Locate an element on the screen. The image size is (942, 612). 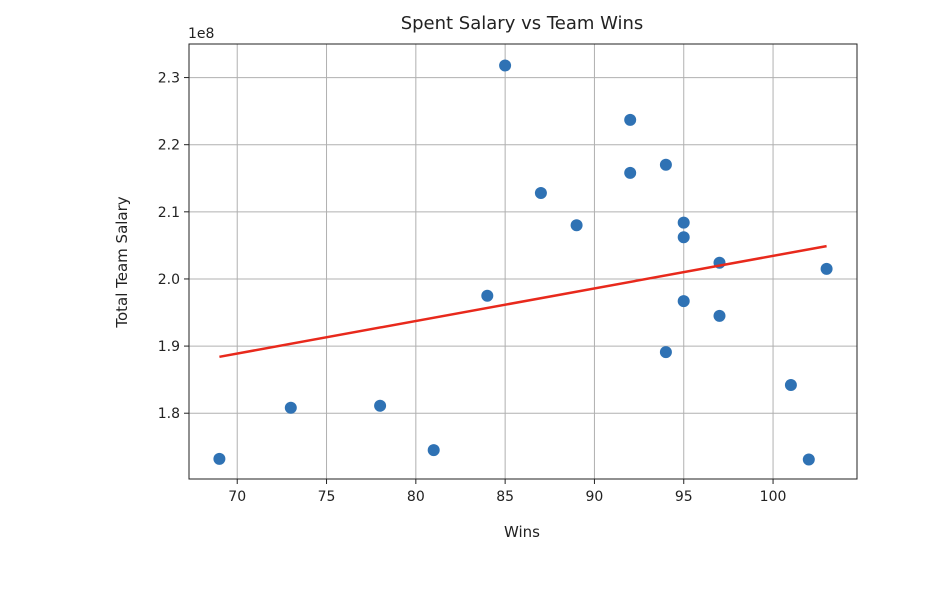
y-scale-label: 1e8 is located at coordinates (201, 34).